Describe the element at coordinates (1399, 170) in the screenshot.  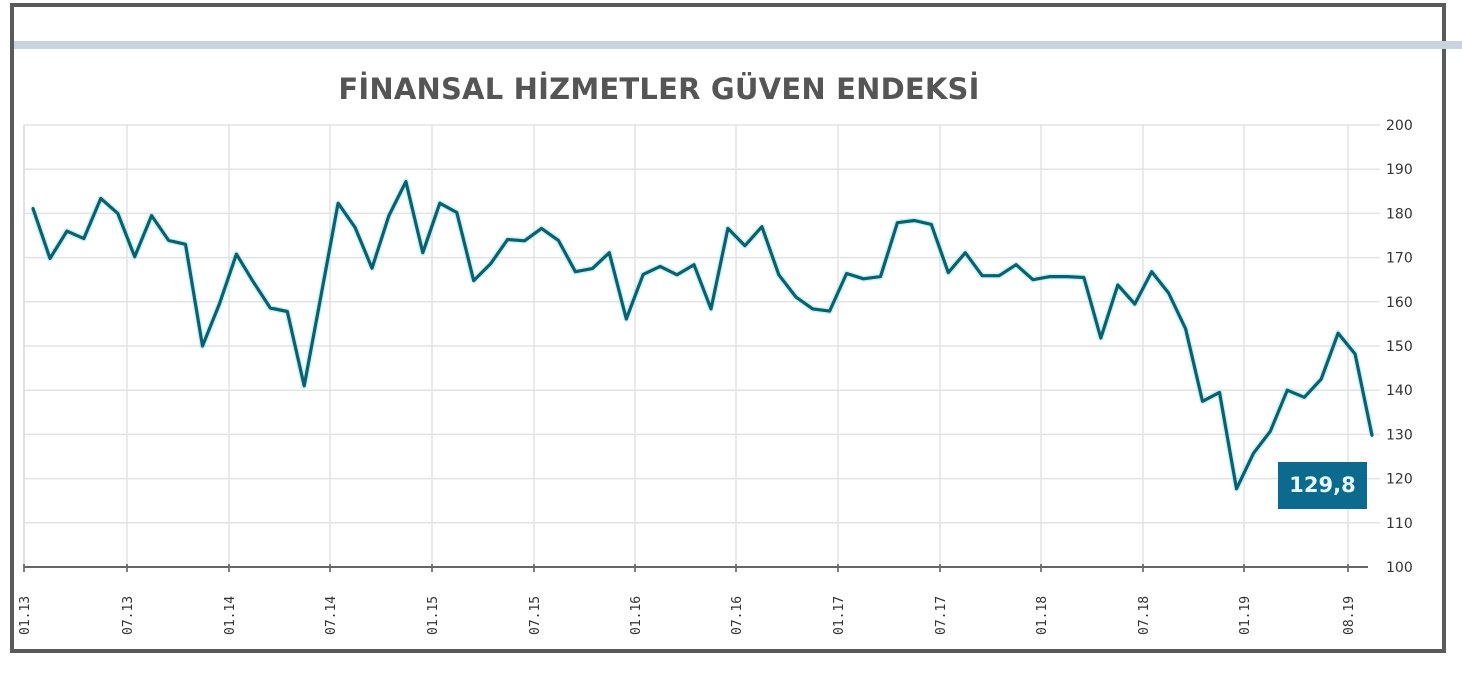
I see `y-tick-label: 190` at that location.